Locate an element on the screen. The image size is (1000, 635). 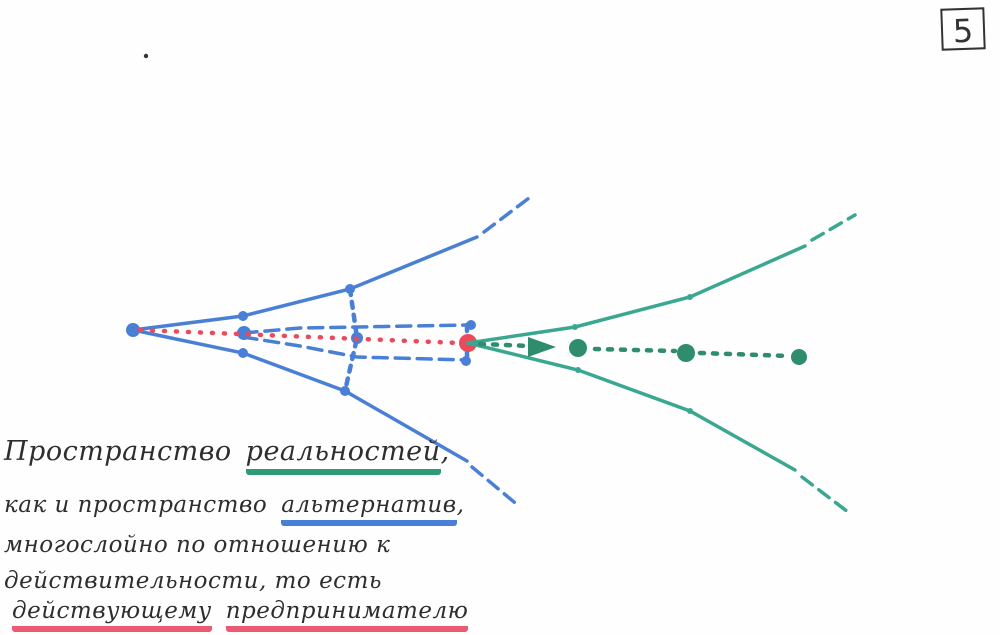
blue-mid-lower-dashed is located at coordinates (355, 348).